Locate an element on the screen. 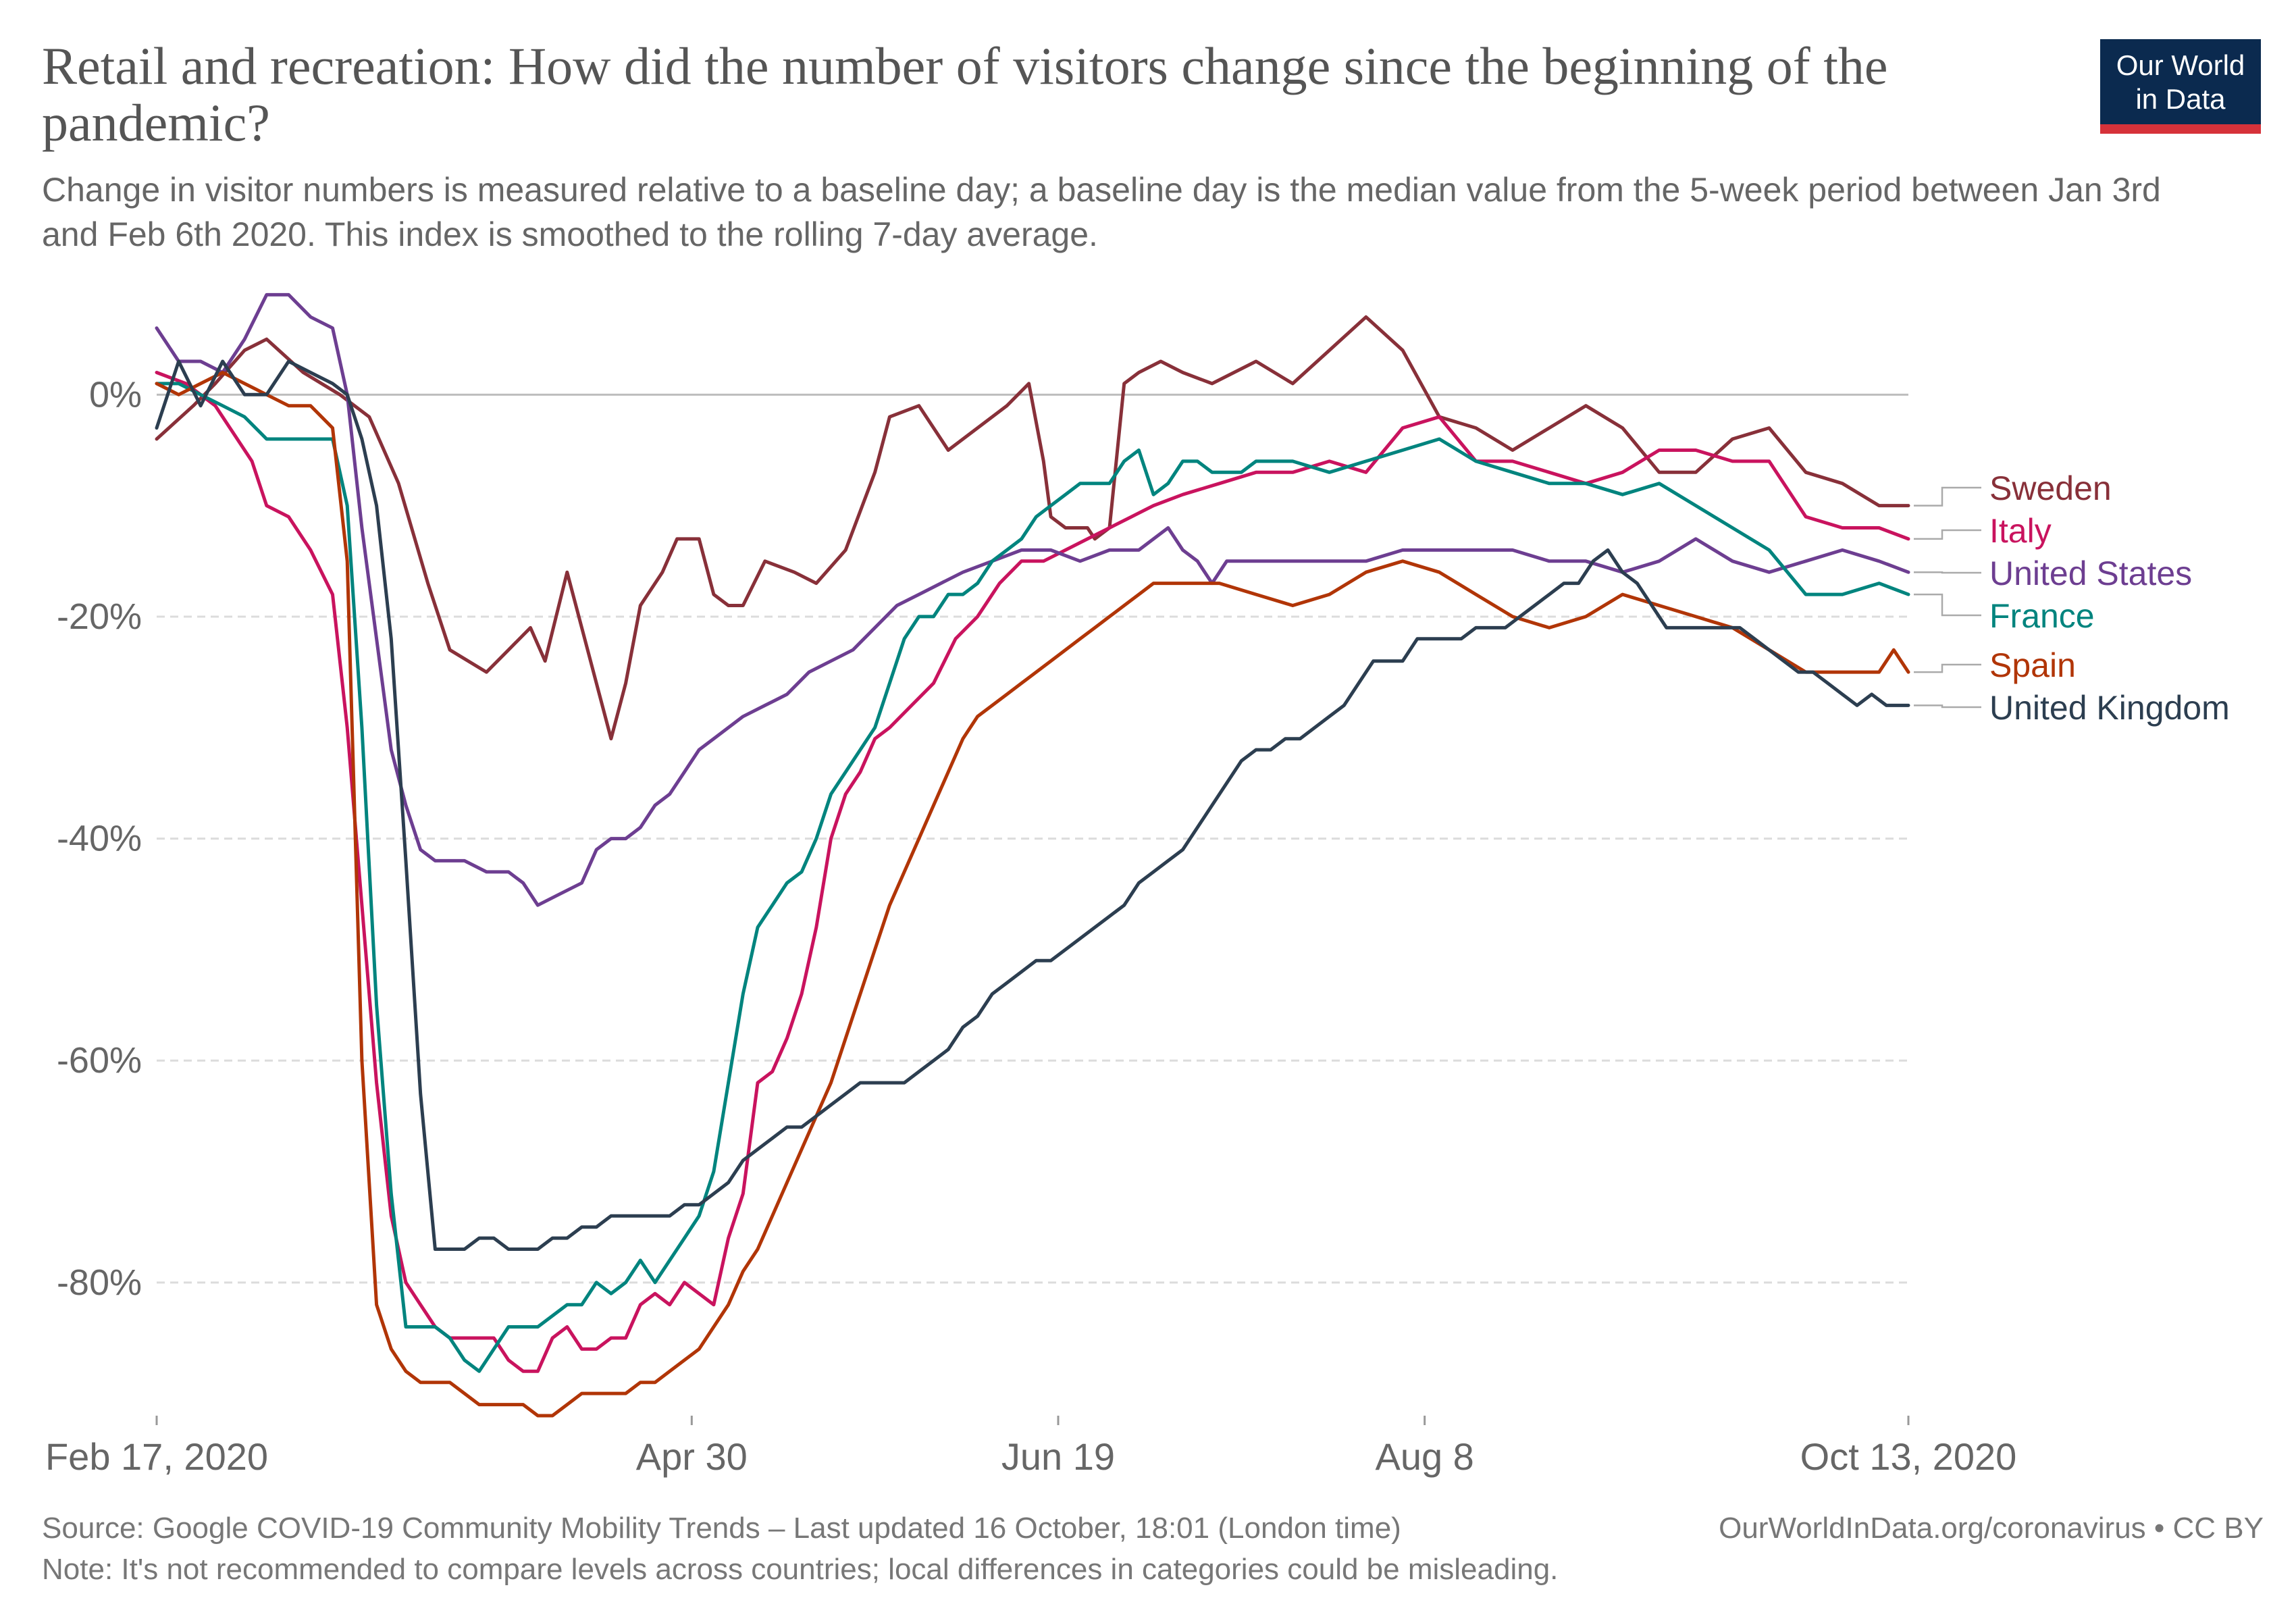 This screenshot has width=2296, height=1621. series-label: United States is located at coordinates (2090, 573).